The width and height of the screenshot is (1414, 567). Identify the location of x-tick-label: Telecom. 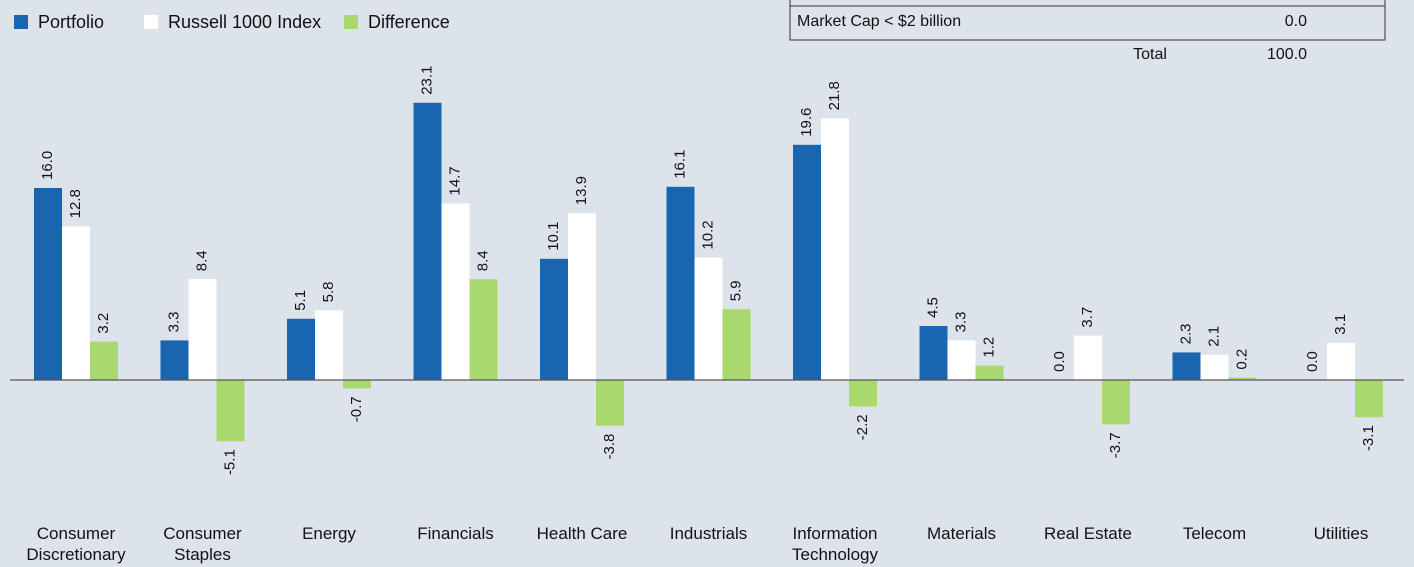
(1214, 533).